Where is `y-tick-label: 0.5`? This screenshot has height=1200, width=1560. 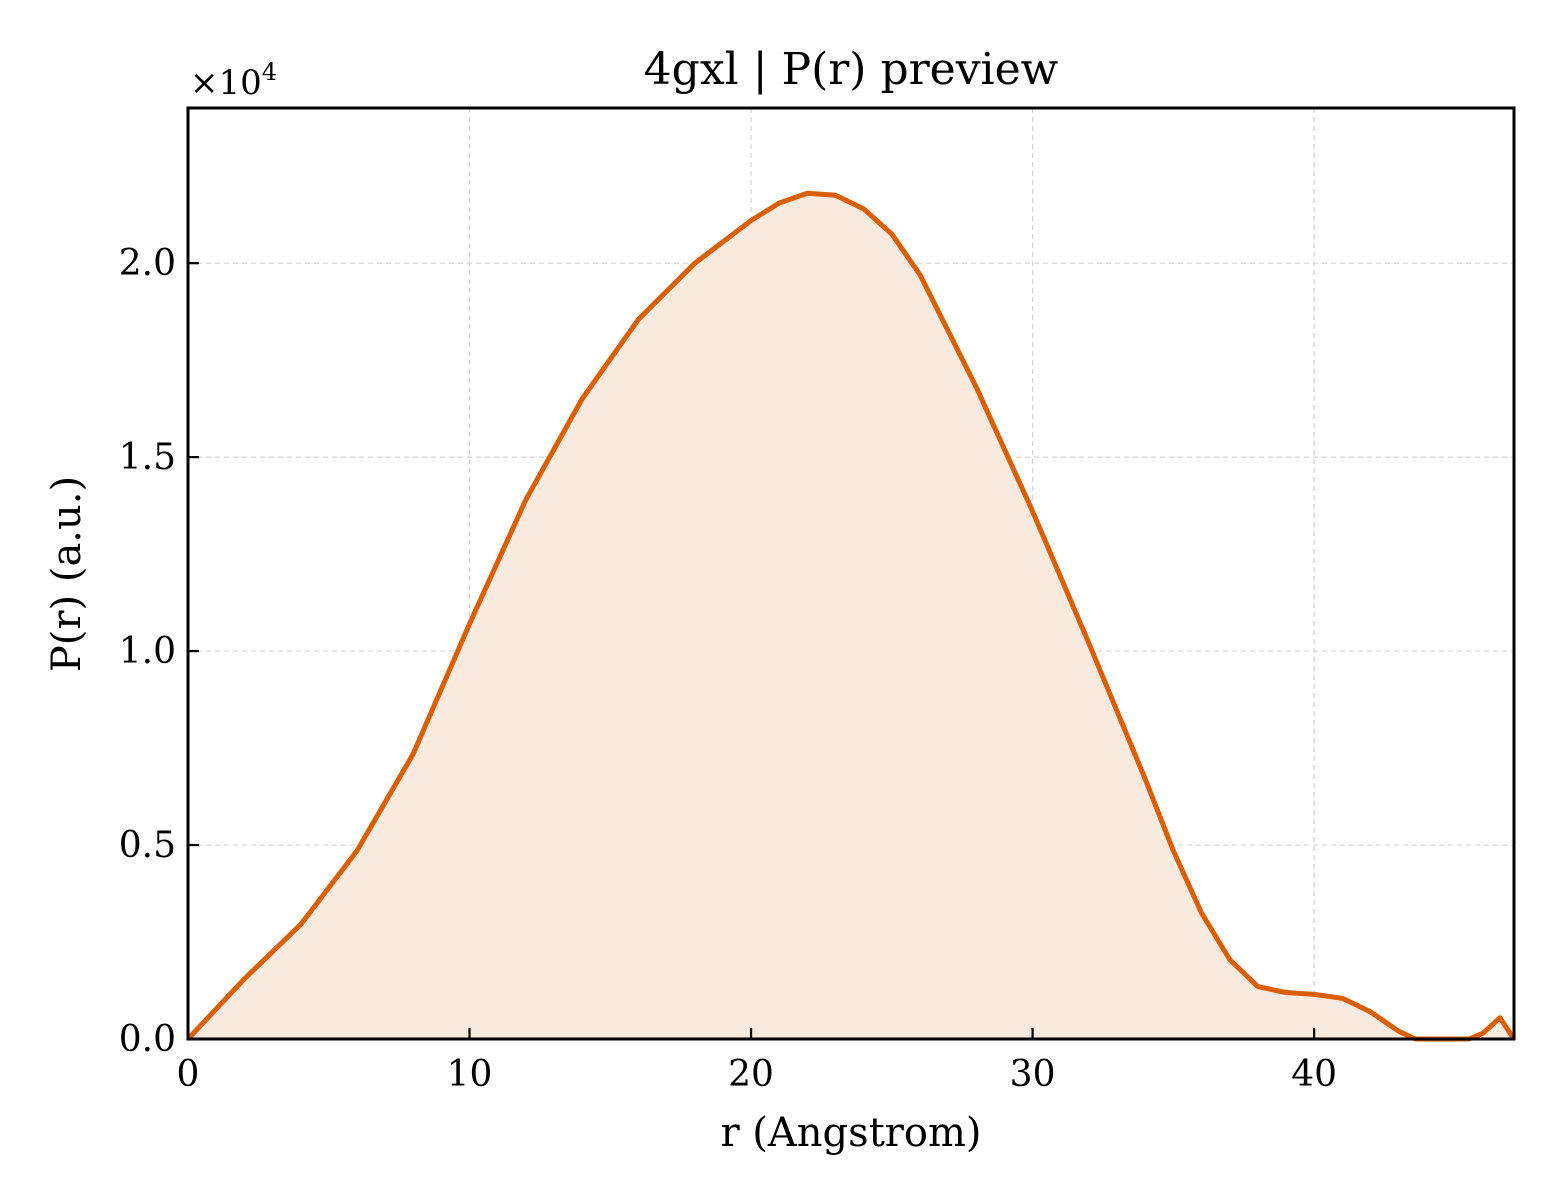 y-tick-label: 0.5 is located at coordinates (147, 845).